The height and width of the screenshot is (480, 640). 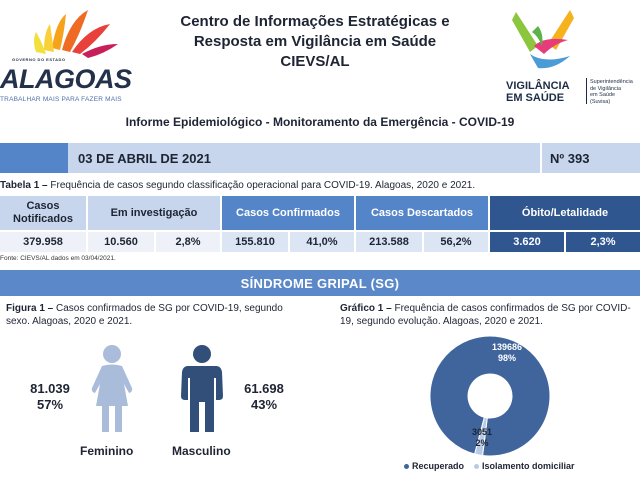 I want to click on chart-legend: Recuperado Isolamento domiciliar, so click(x=489, y=466).